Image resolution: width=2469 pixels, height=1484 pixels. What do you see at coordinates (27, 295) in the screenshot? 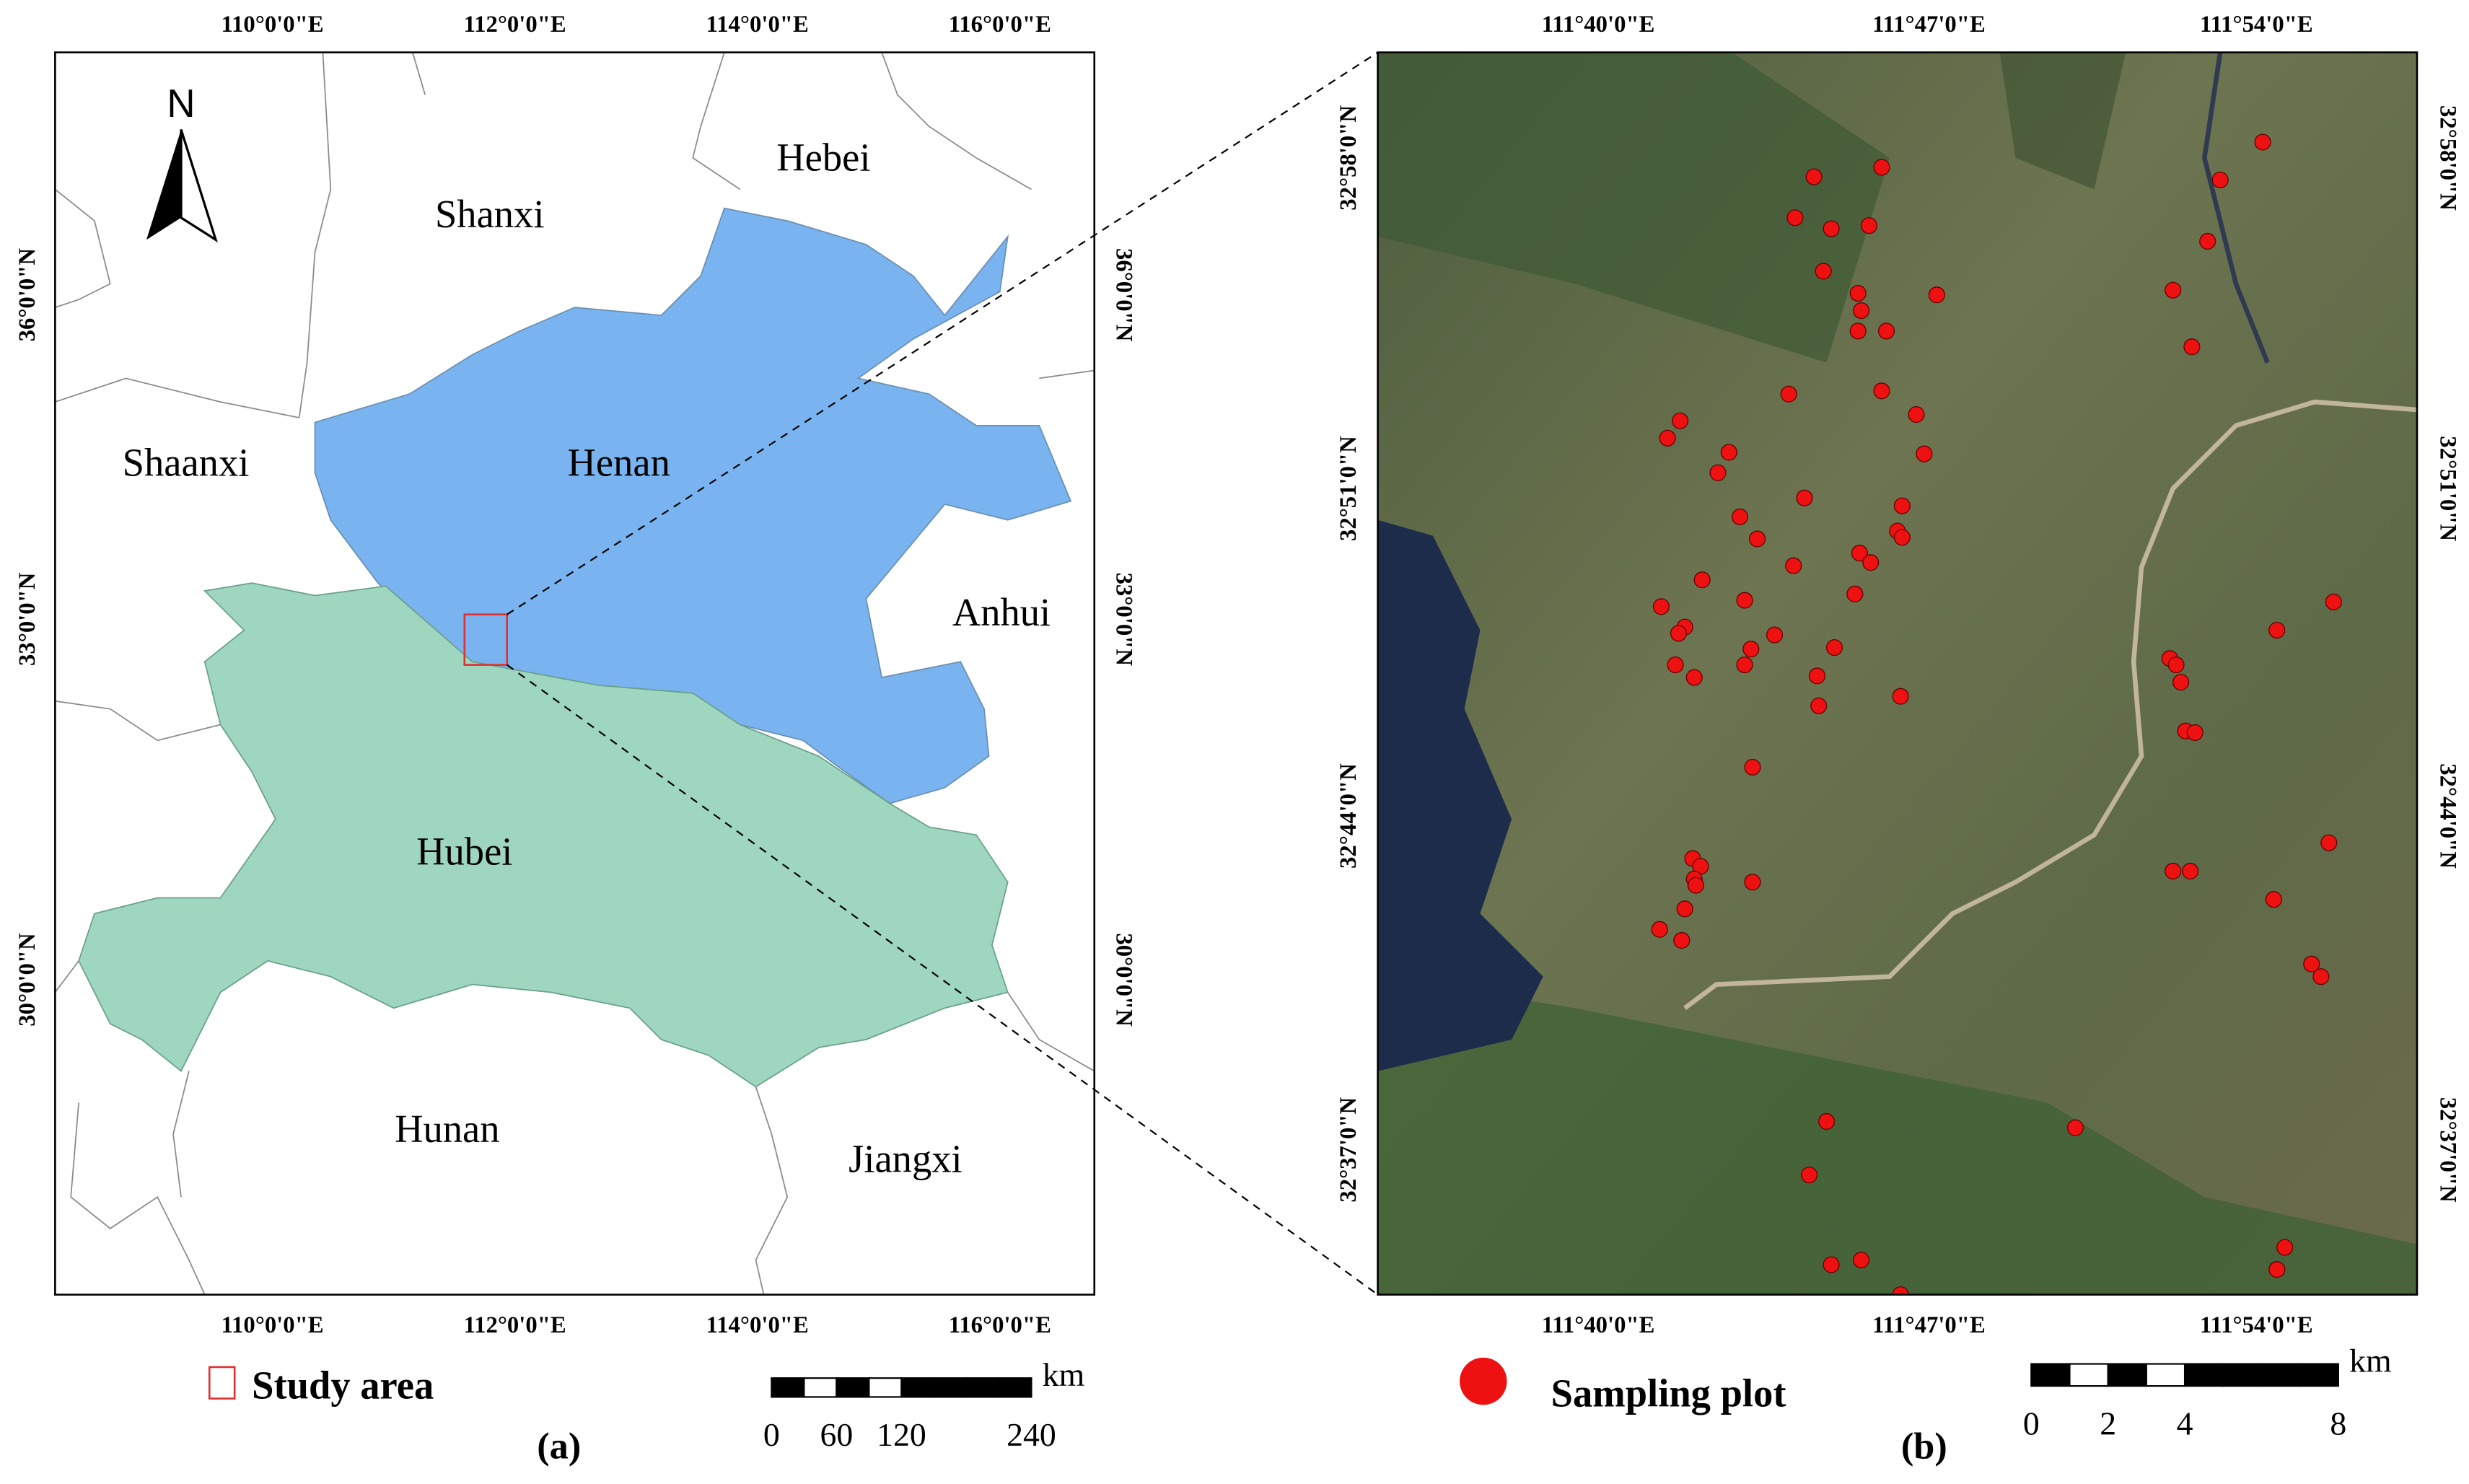
I see `left-coord-label: 36°0'0"N` at bounding box center [27, 295].